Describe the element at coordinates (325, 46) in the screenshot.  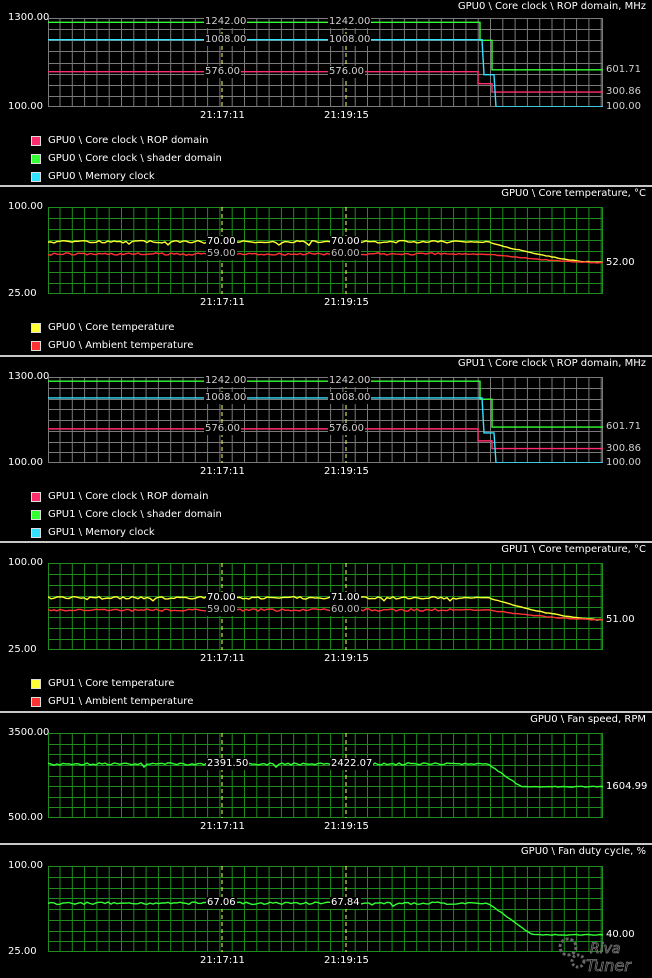
I see `series-line-shader` at that location.